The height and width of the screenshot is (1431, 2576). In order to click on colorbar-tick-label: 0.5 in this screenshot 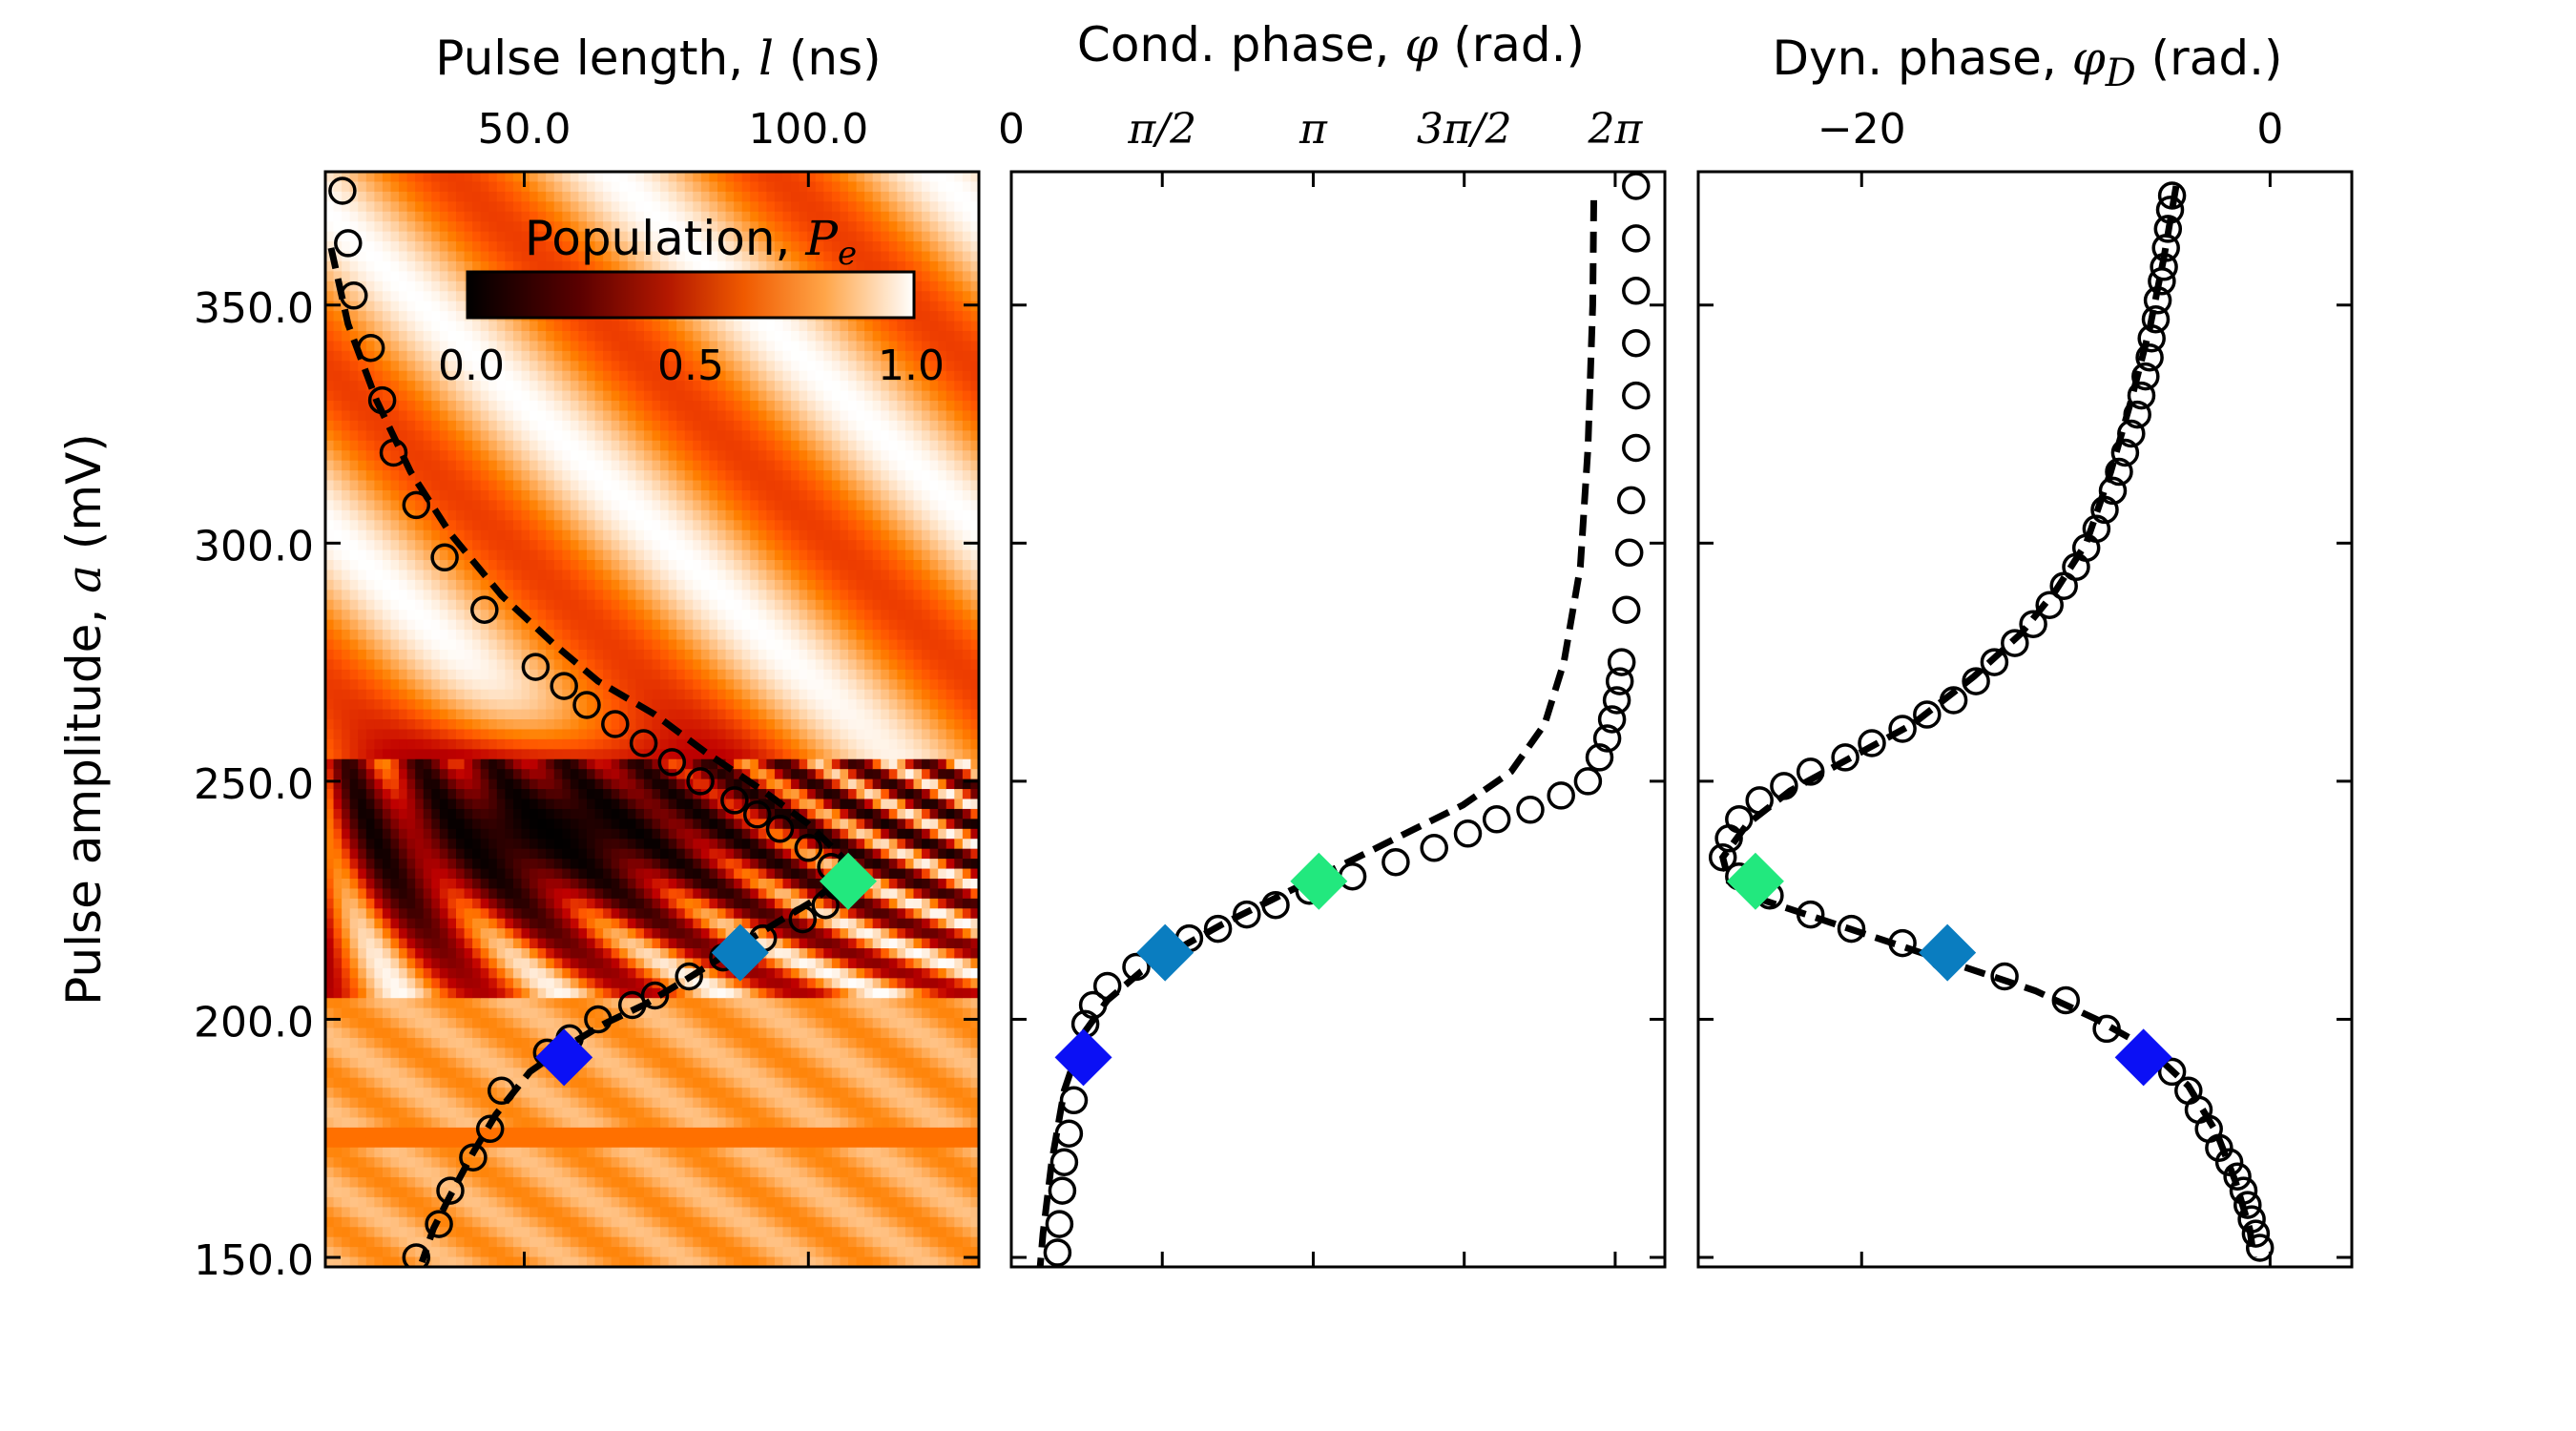, I will do `click(690, 366)`.